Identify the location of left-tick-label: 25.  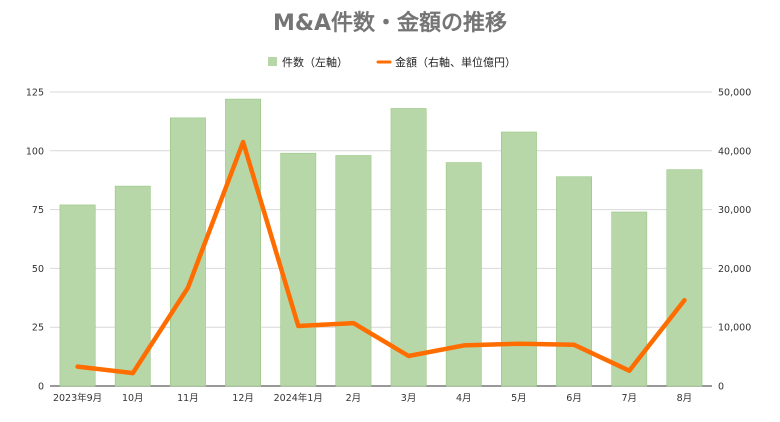
(38, 328).